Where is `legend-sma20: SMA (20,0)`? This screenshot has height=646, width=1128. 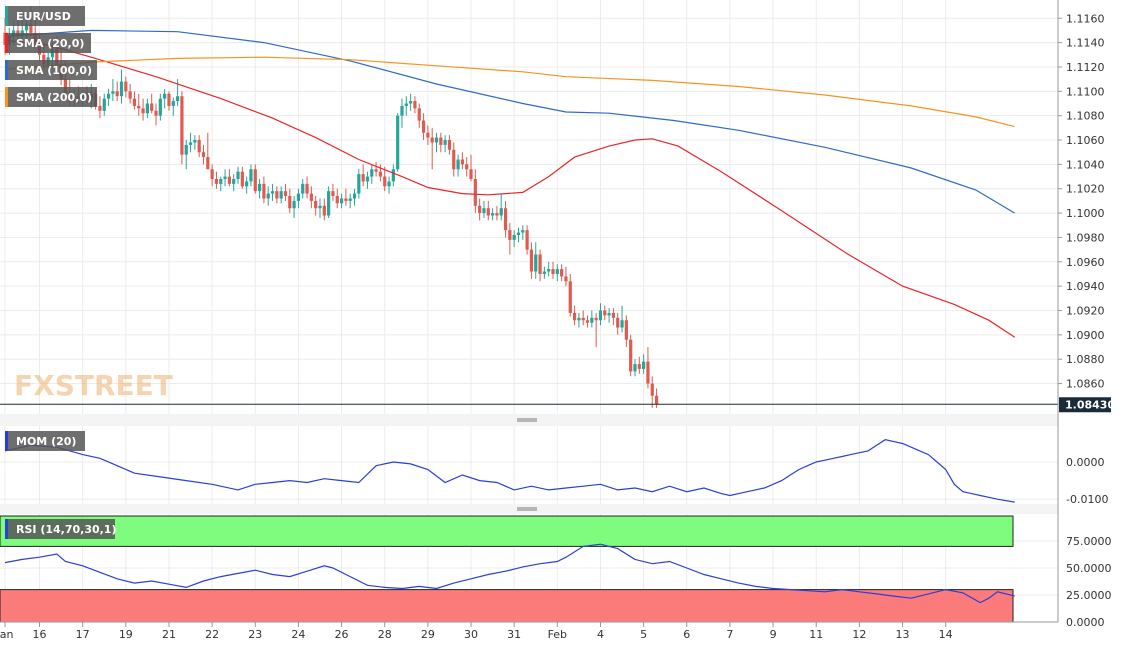
legend-sma20: SMA (20,0) is located at coordinates (48, 43).